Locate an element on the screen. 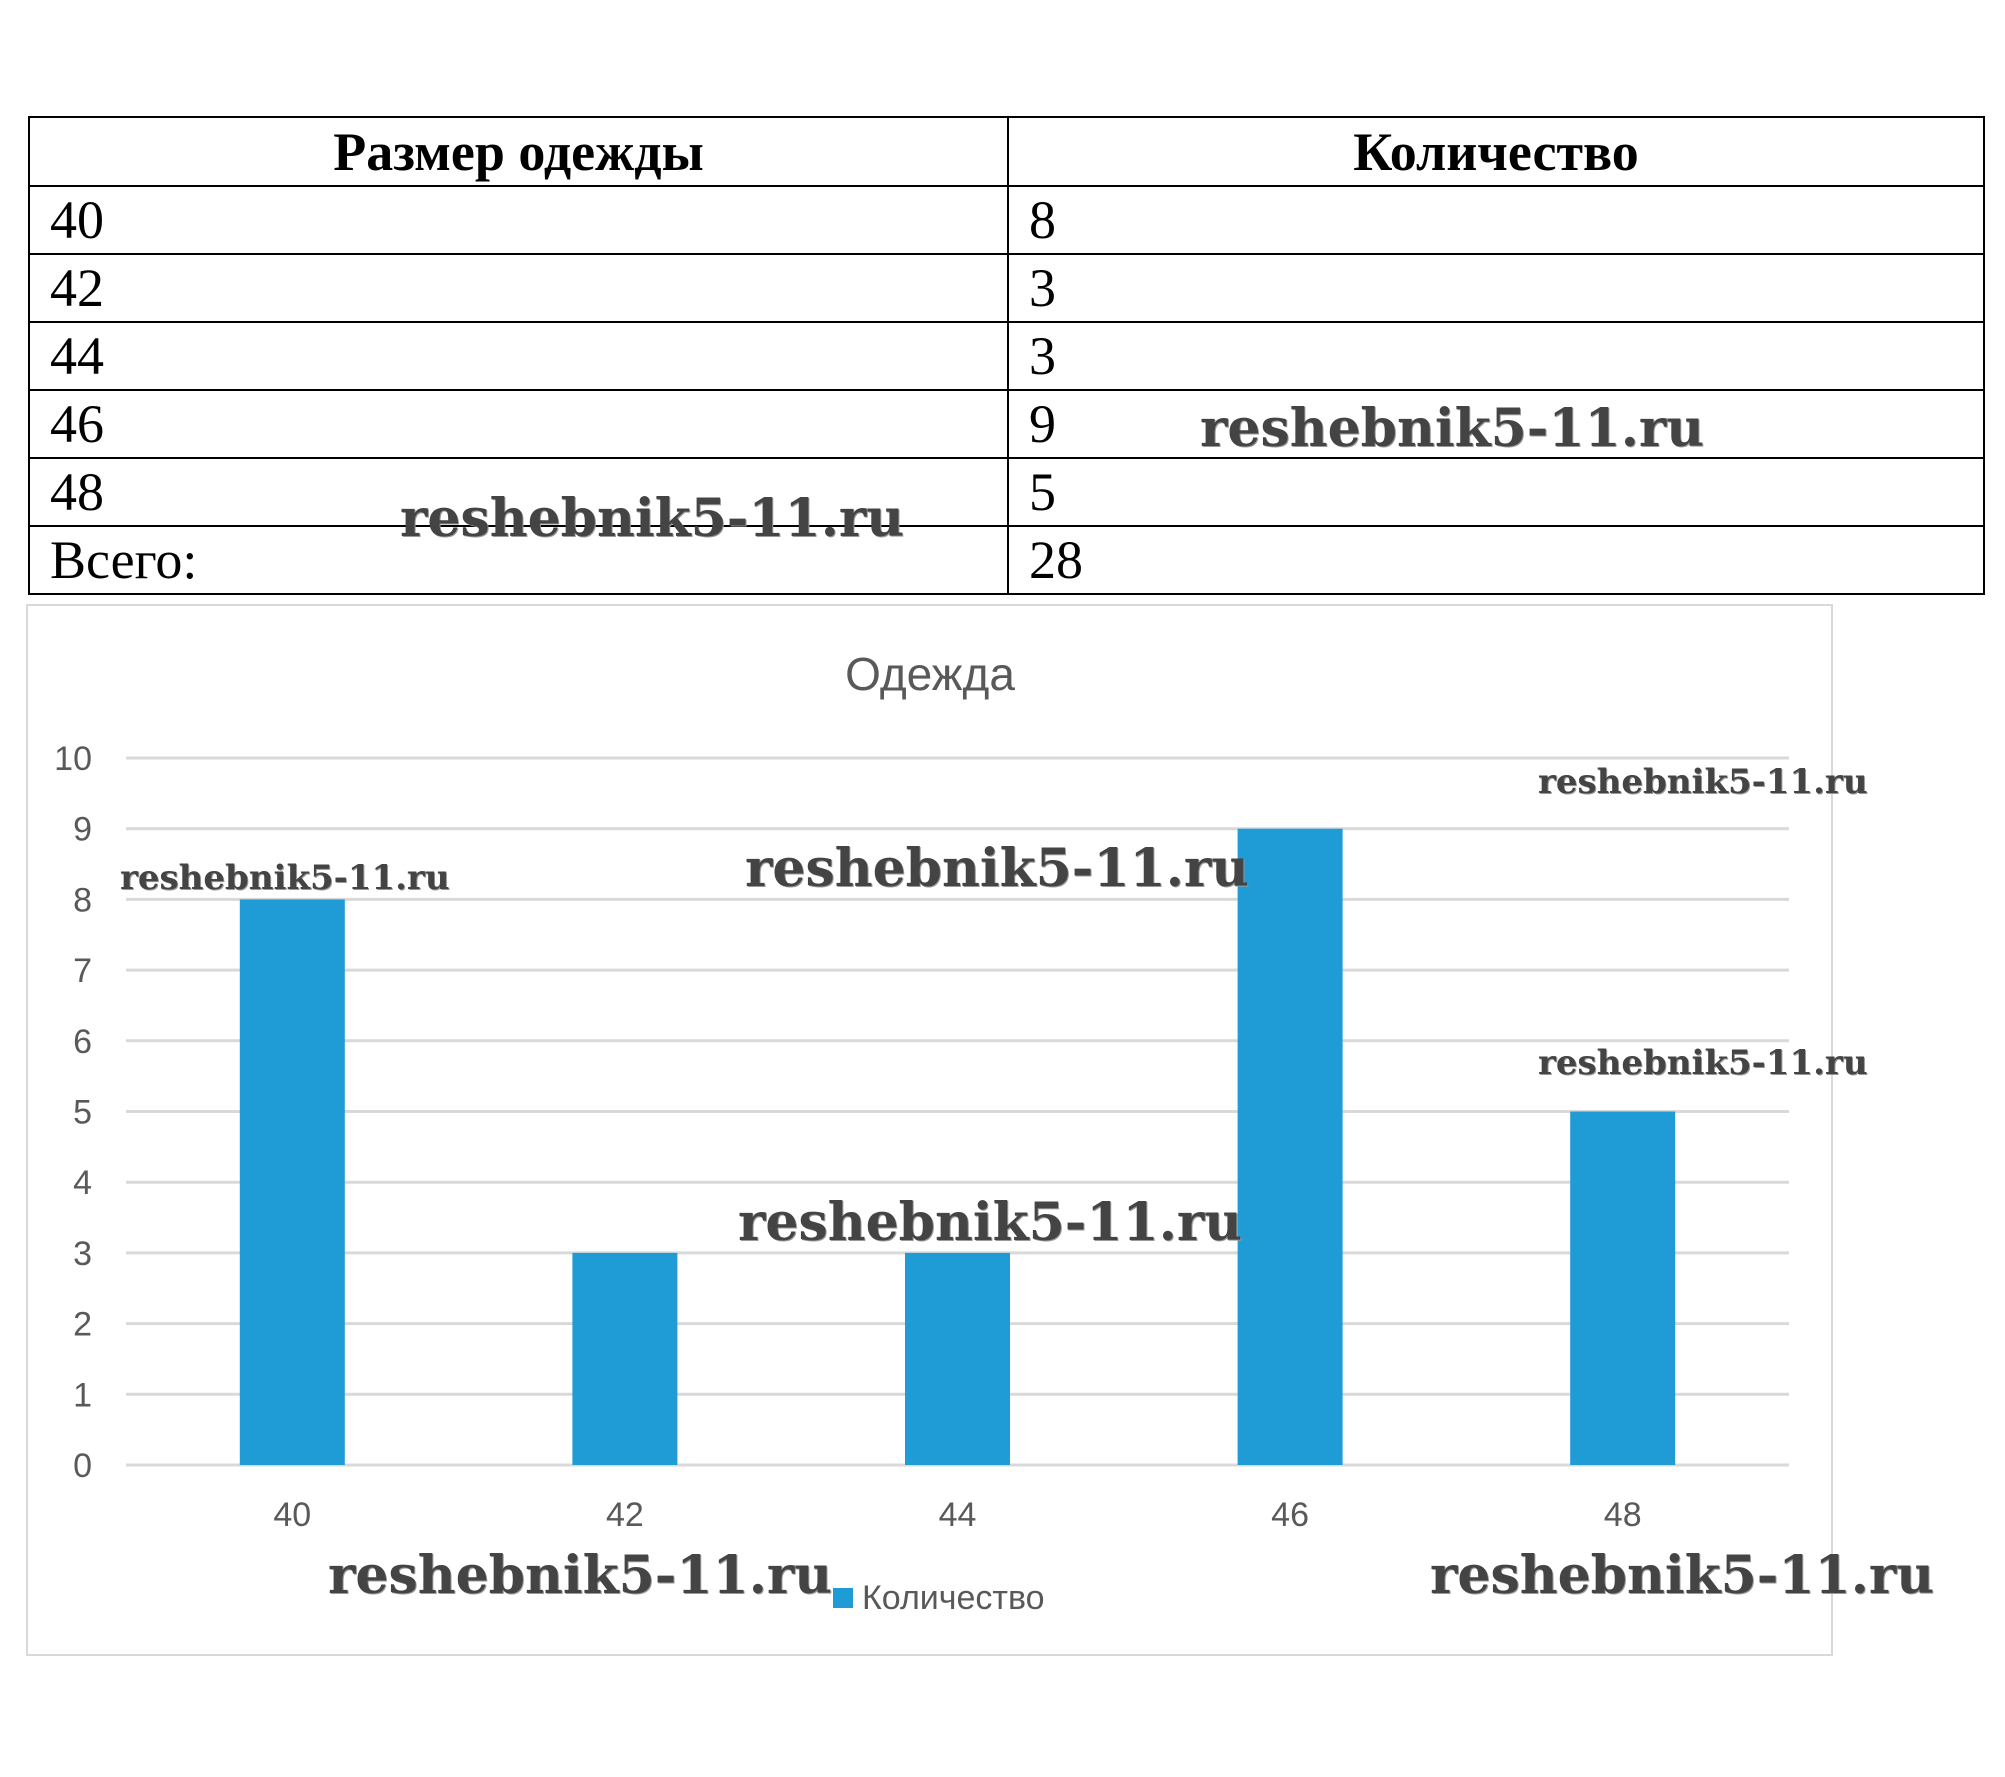 This screenshot has width=2005, height=1777. table-row: Всего: 28 is located at coordinates (1006, 560).